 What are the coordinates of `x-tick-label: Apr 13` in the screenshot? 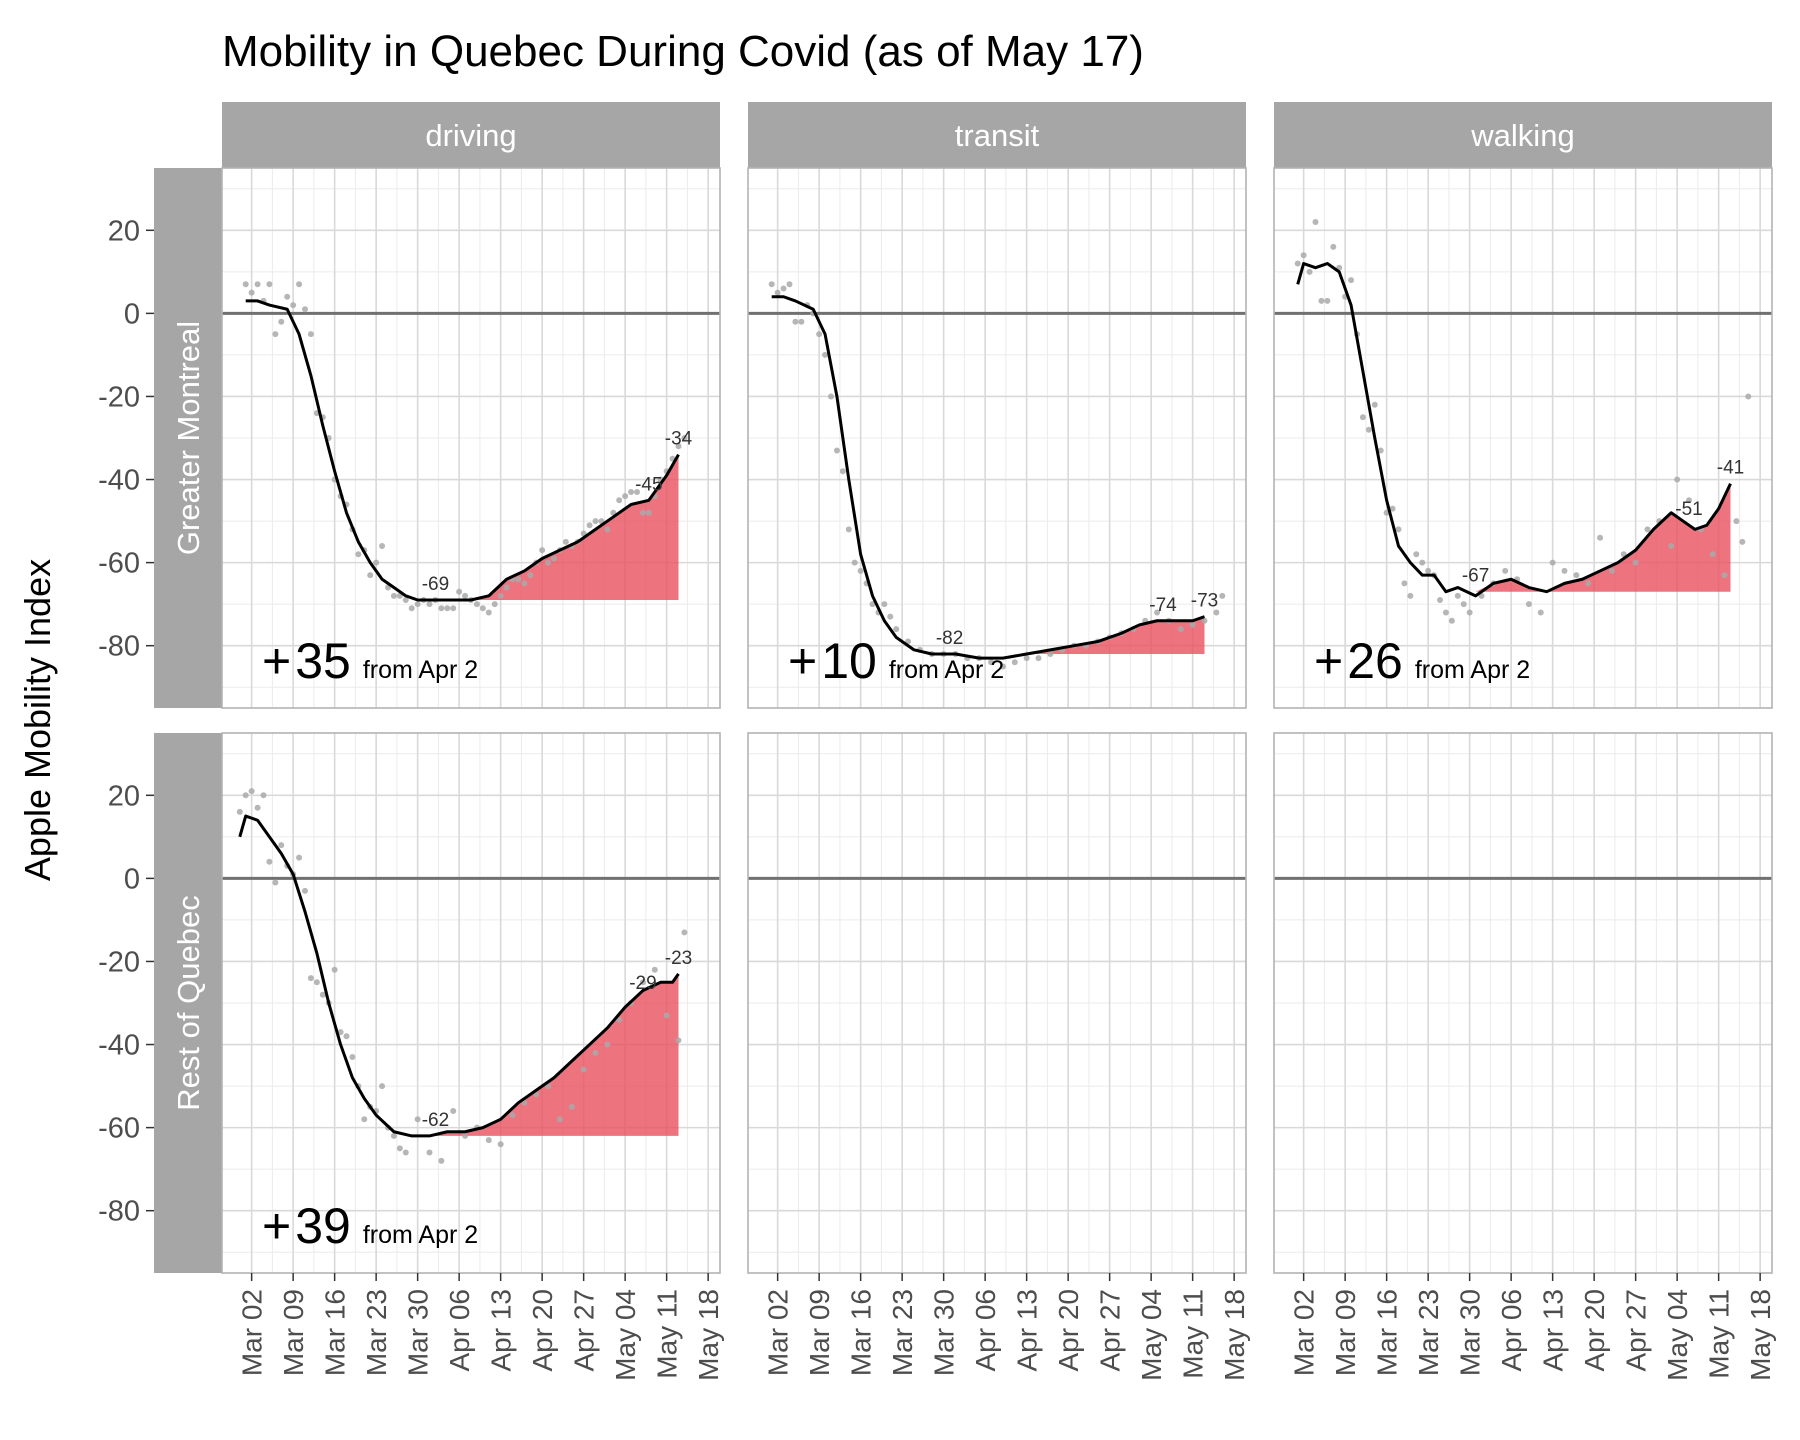 It's located at (1553, 1330).